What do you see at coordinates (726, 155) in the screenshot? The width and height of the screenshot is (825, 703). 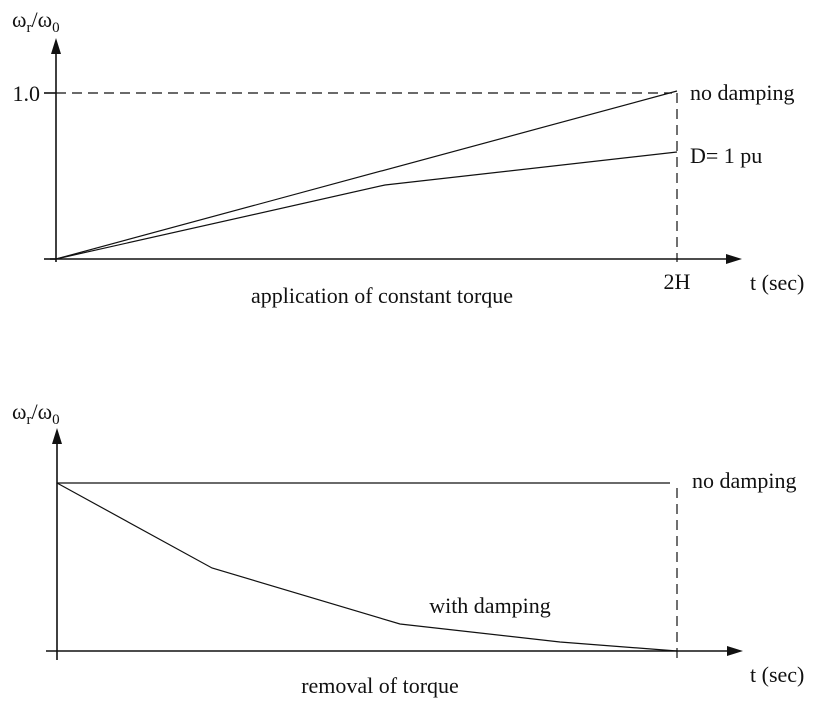 I see `series-label-d-1pu: D= 1 pu` at bounding box center [726, 155].